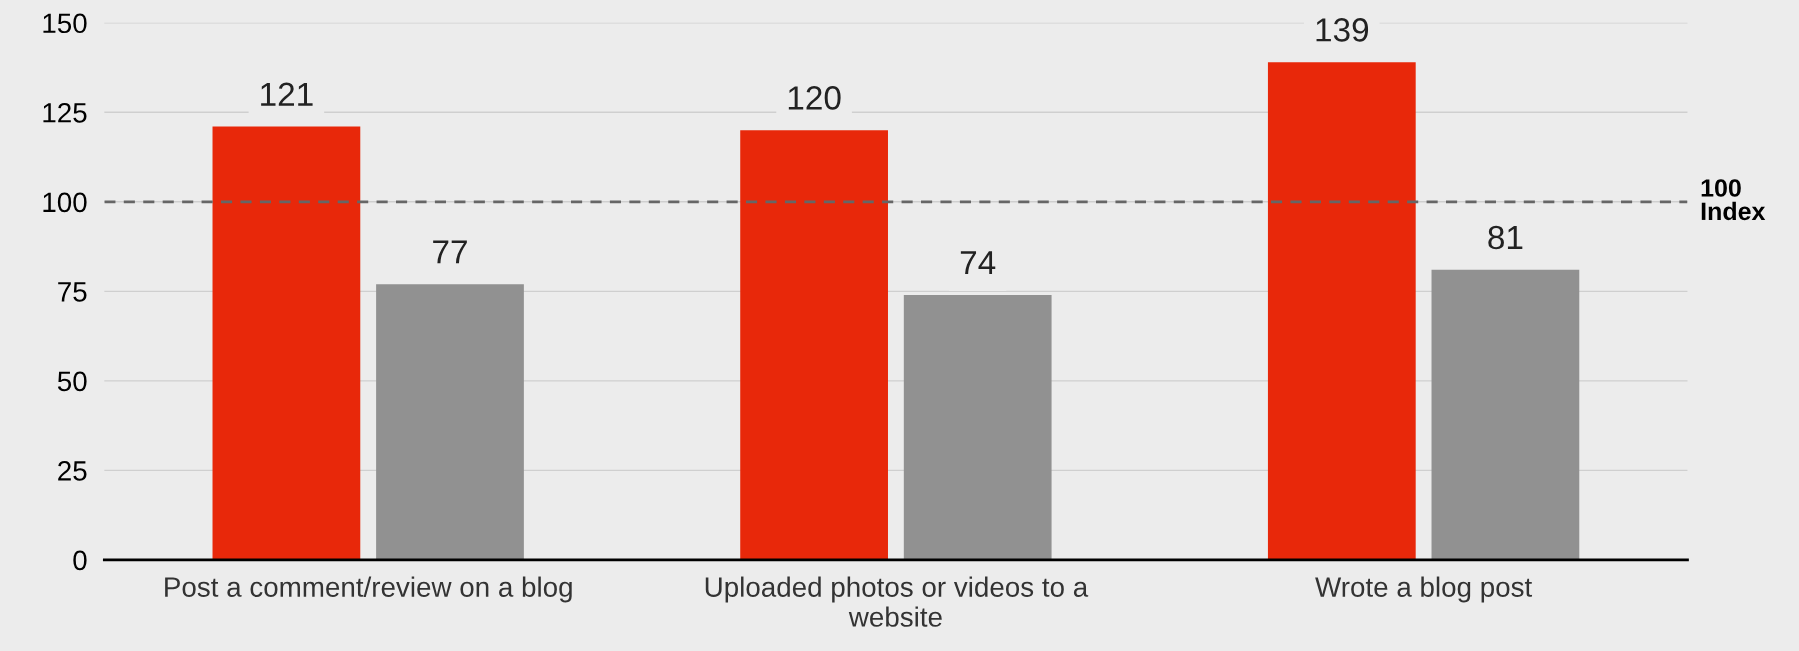  I want to click on y-tick-label: 75, so click(72, 292).